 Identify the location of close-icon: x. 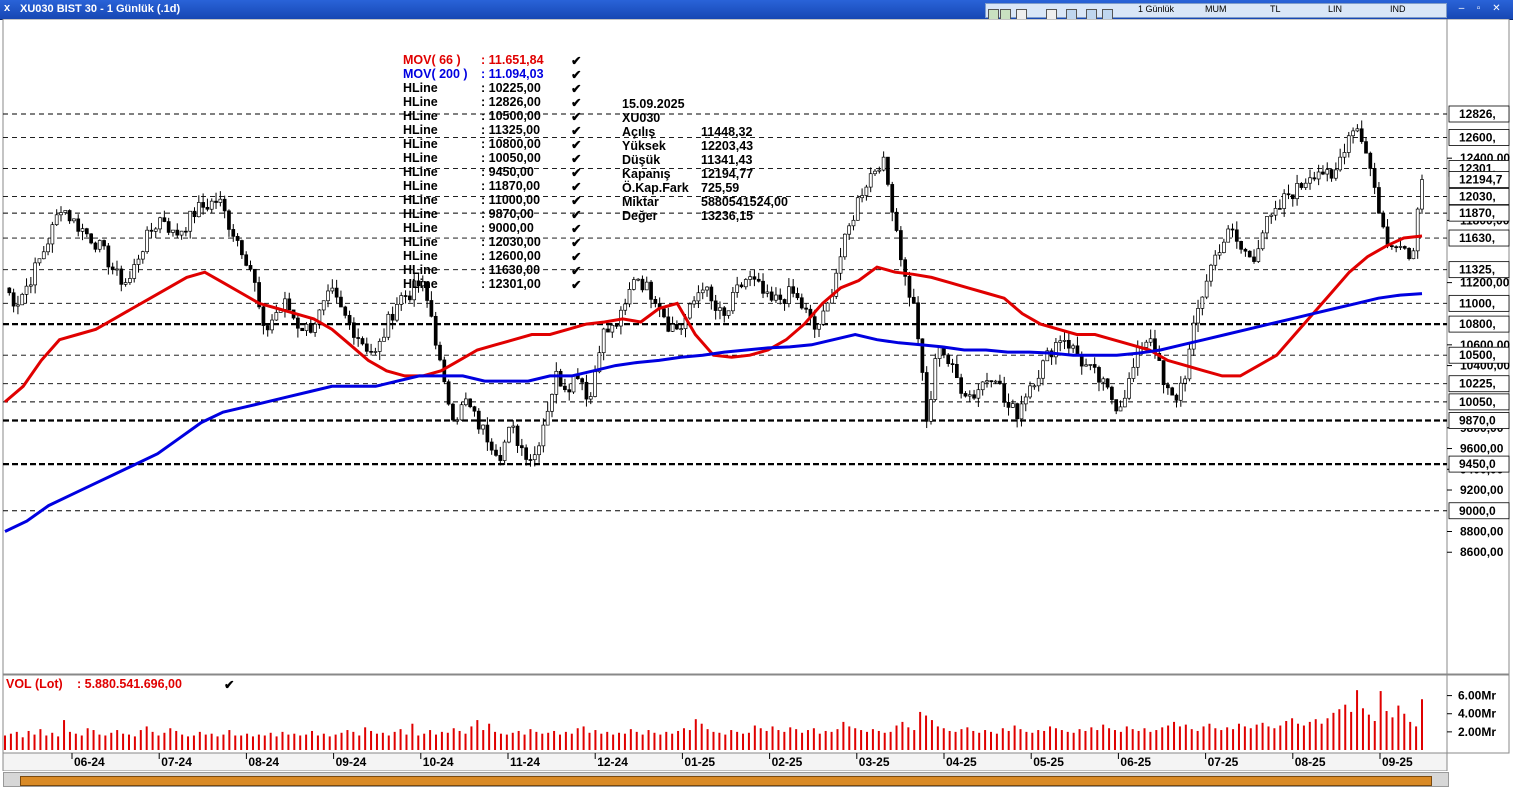
(7, 8).